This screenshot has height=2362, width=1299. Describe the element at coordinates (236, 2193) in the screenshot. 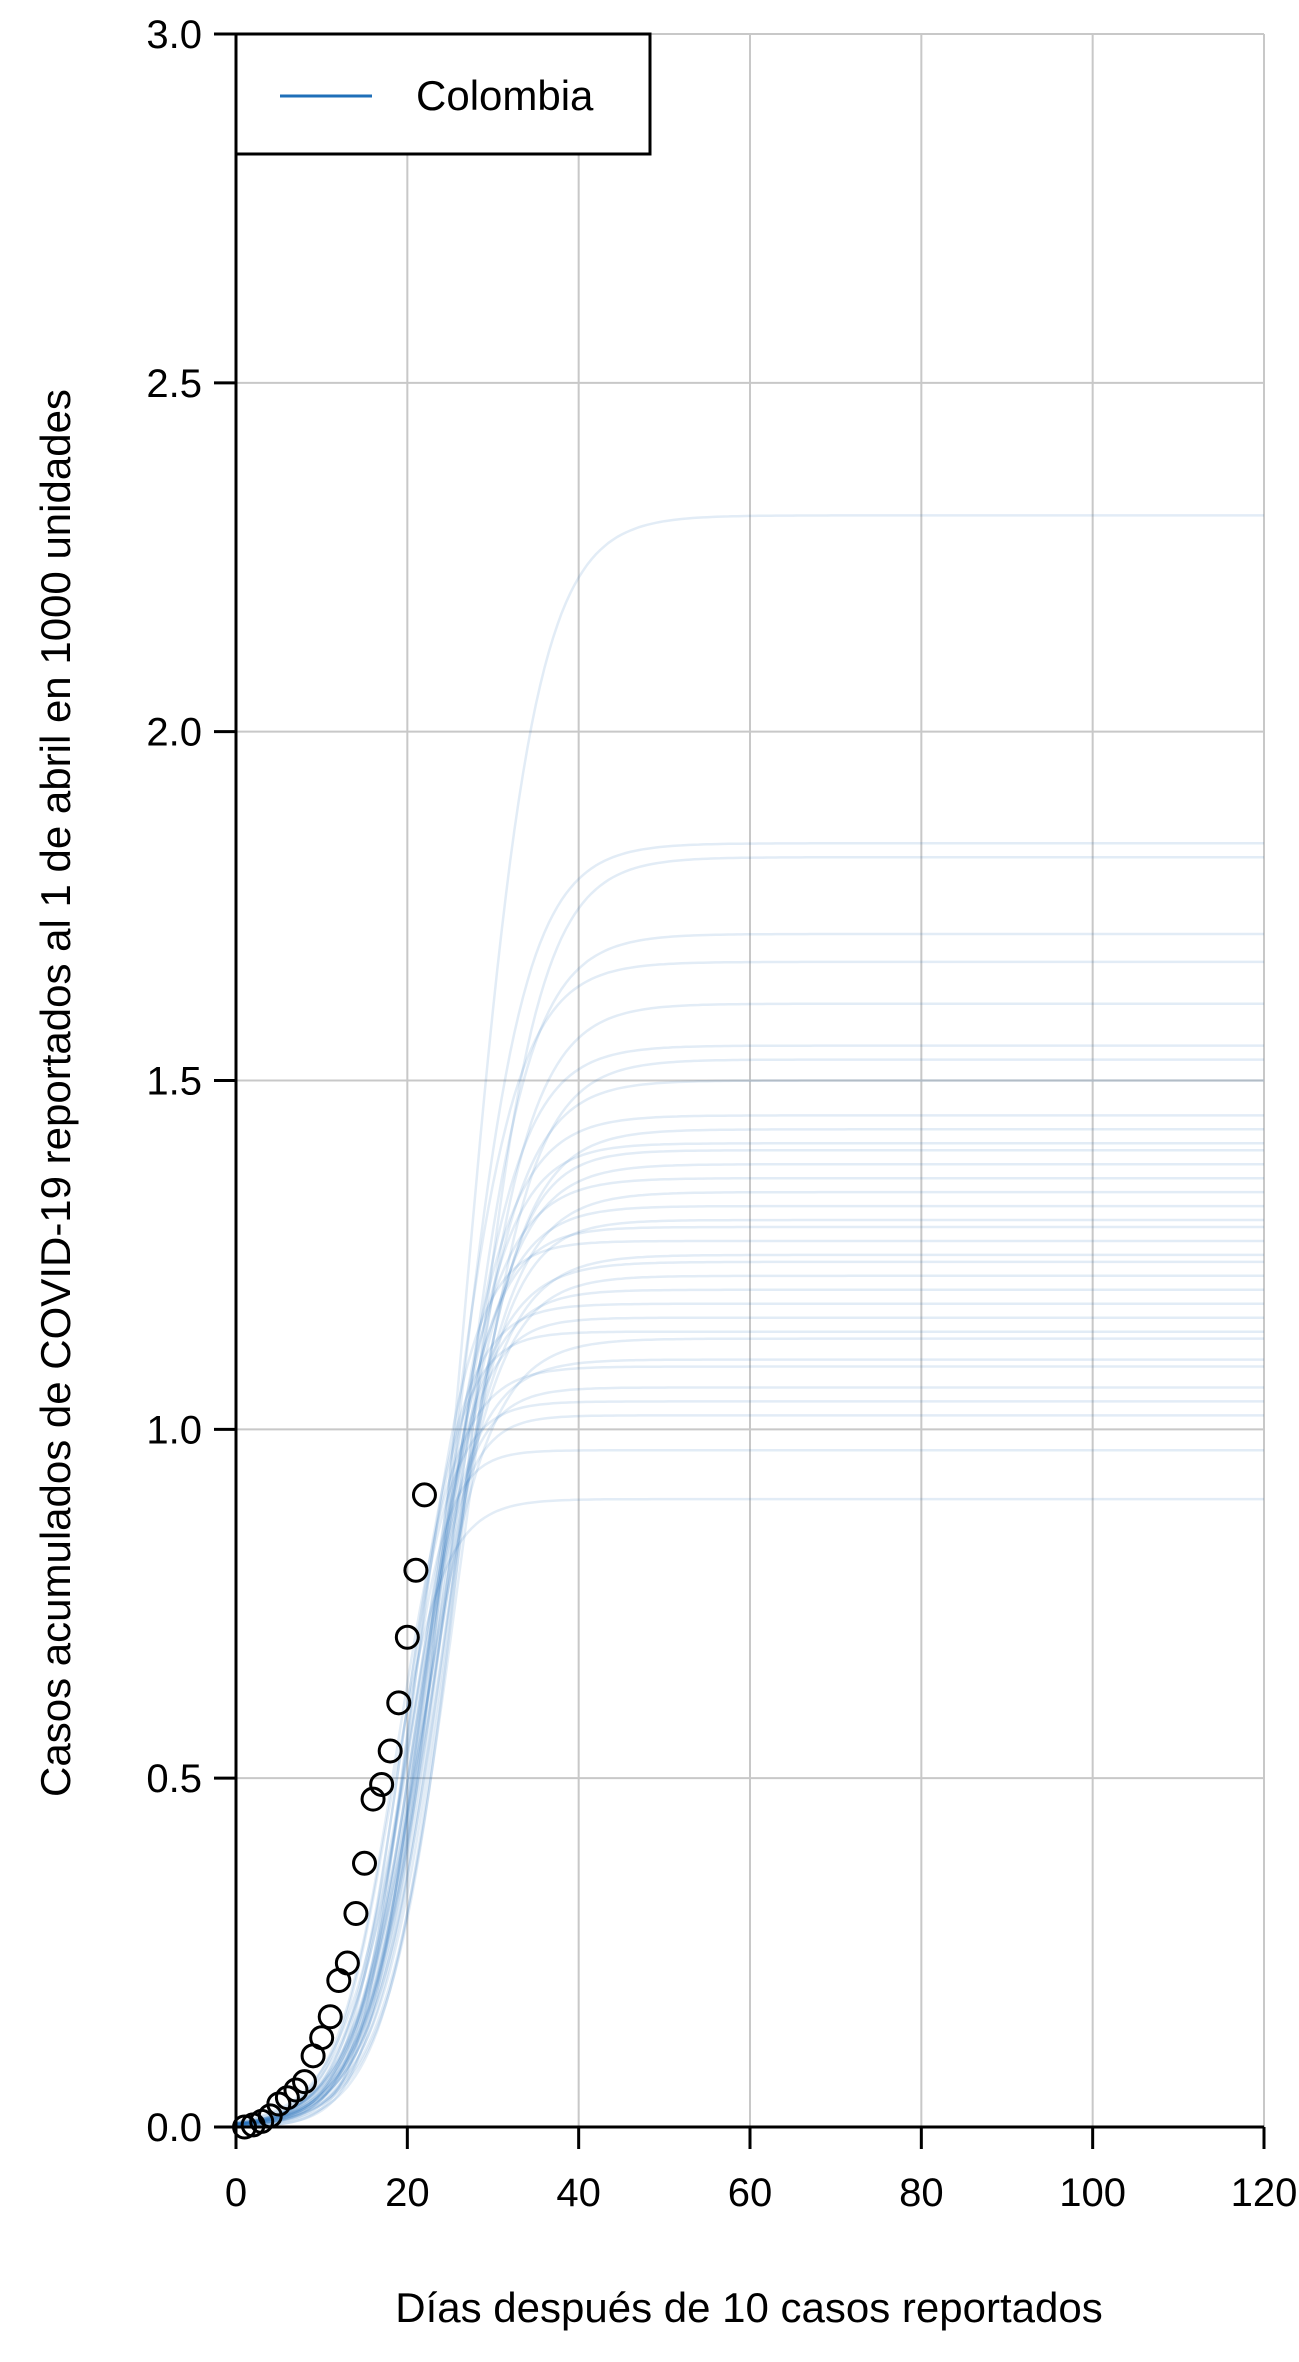

I see `x-tick-label-0: 0` at that location.